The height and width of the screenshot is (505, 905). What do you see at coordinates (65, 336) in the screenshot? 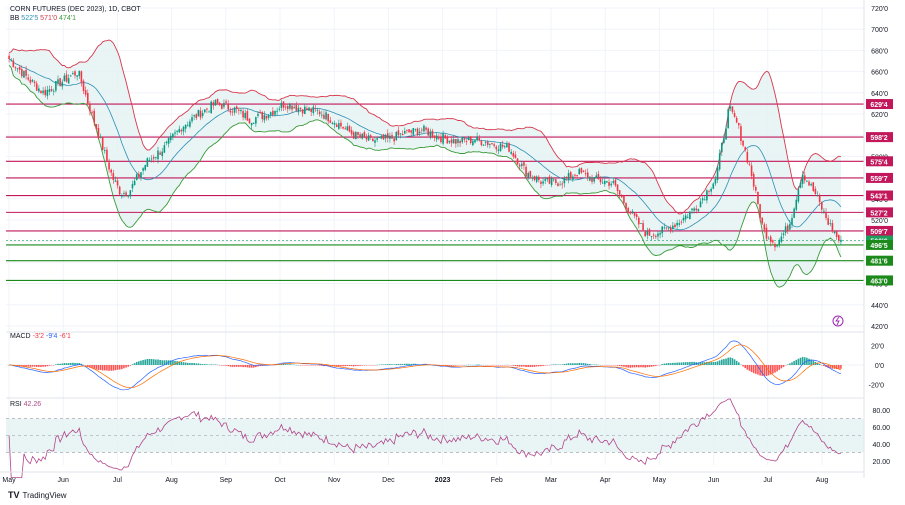
I see `macd-signal-value: -6'1` at bounding box center [65, 336].